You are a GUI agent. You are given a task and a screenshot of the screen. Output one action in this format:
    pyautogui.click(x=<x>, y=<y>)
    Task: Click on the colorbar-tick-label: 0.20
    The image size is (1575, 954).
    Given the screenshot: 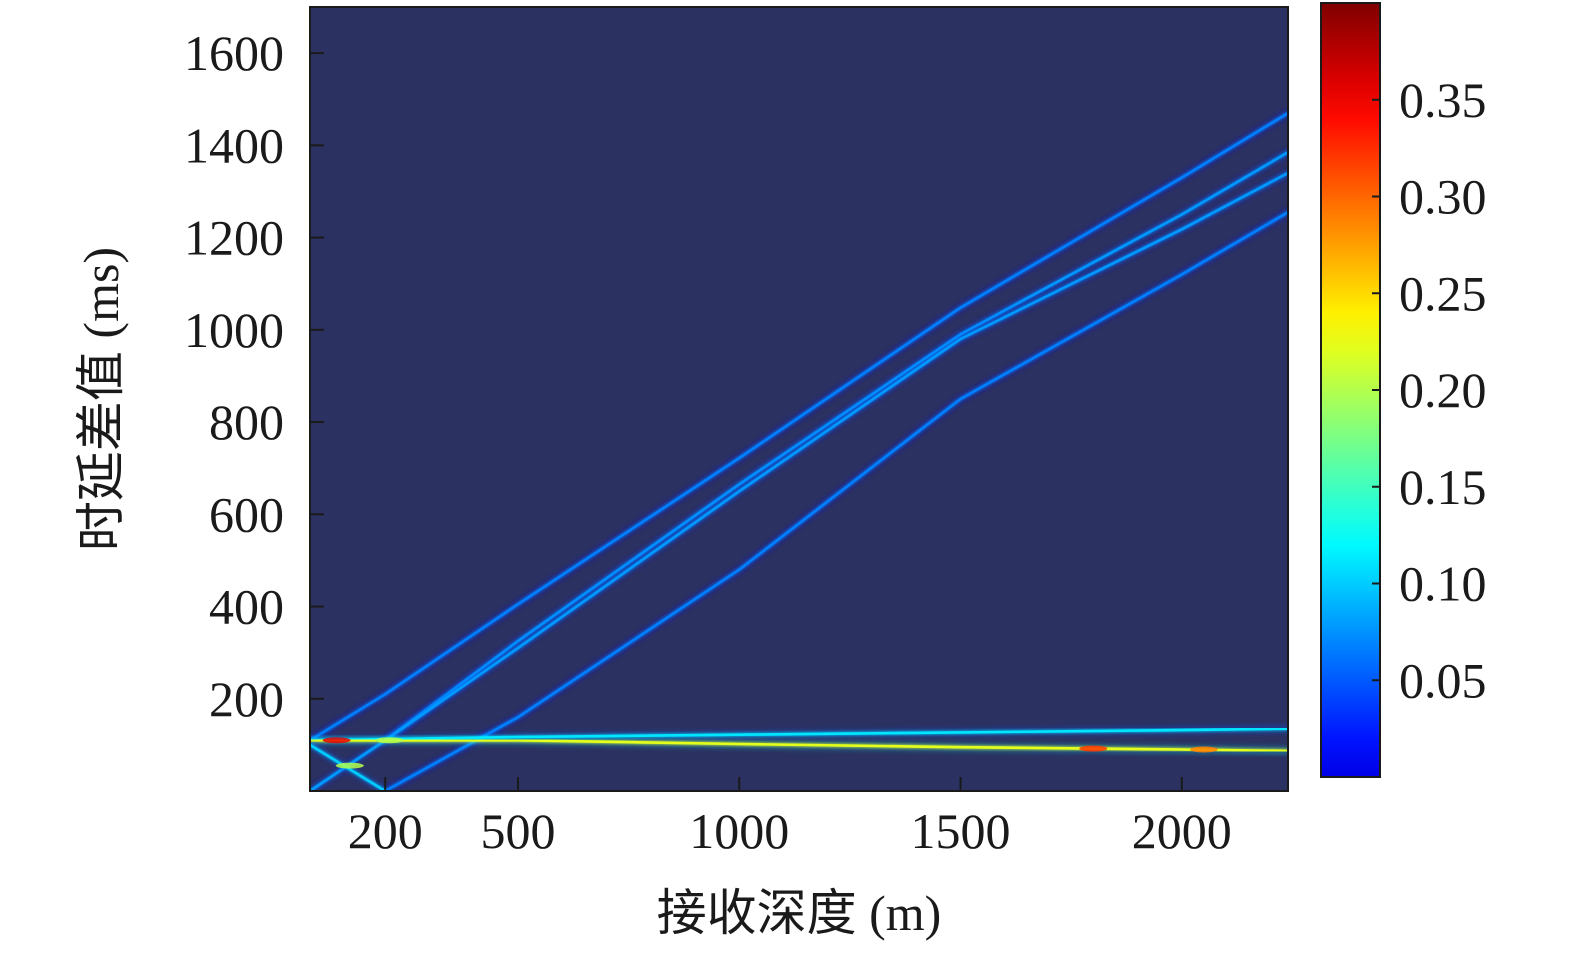 What is the action you would take?
    pyautogui.click(x=1443, y=390)
    